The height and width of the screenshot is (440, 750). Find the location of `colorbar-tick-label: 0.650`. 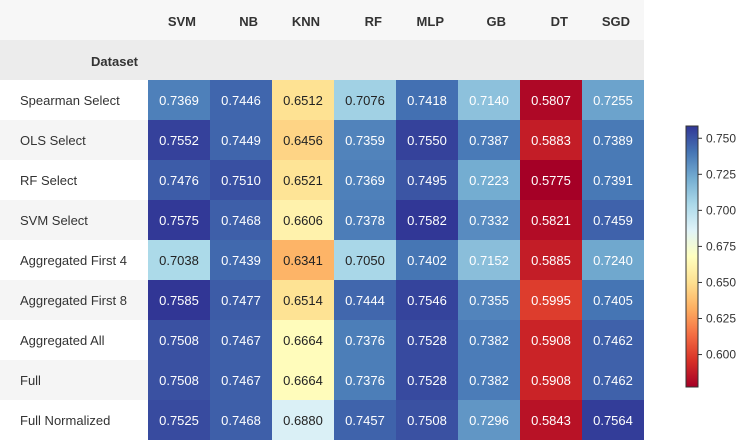

colorbar-tick-label: 0.650 is located at coordinates (721, 282).